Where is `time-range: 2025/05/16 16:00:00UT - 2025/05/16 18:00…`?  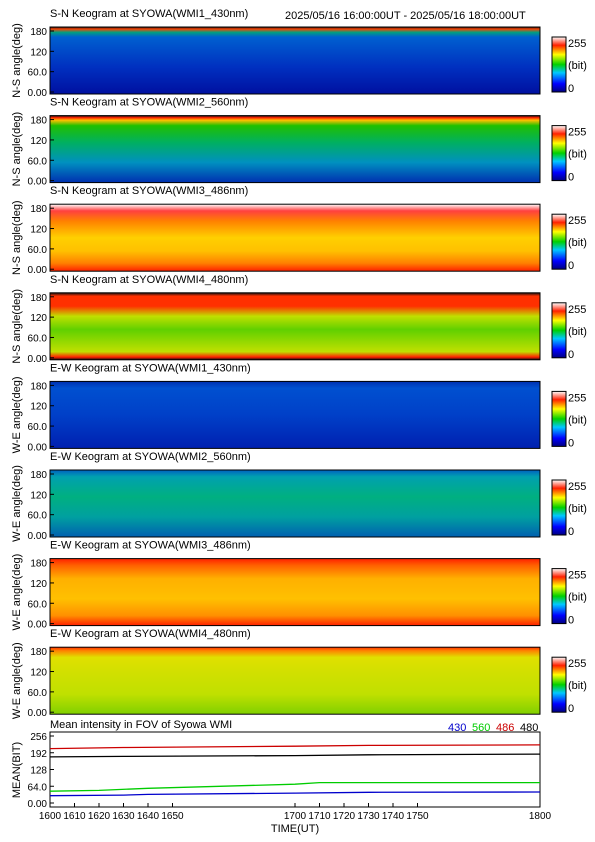
time-range: 2025/05/16 16:00:00UT - 2025/05/16 18:00… is located at coordinates (405, 16).